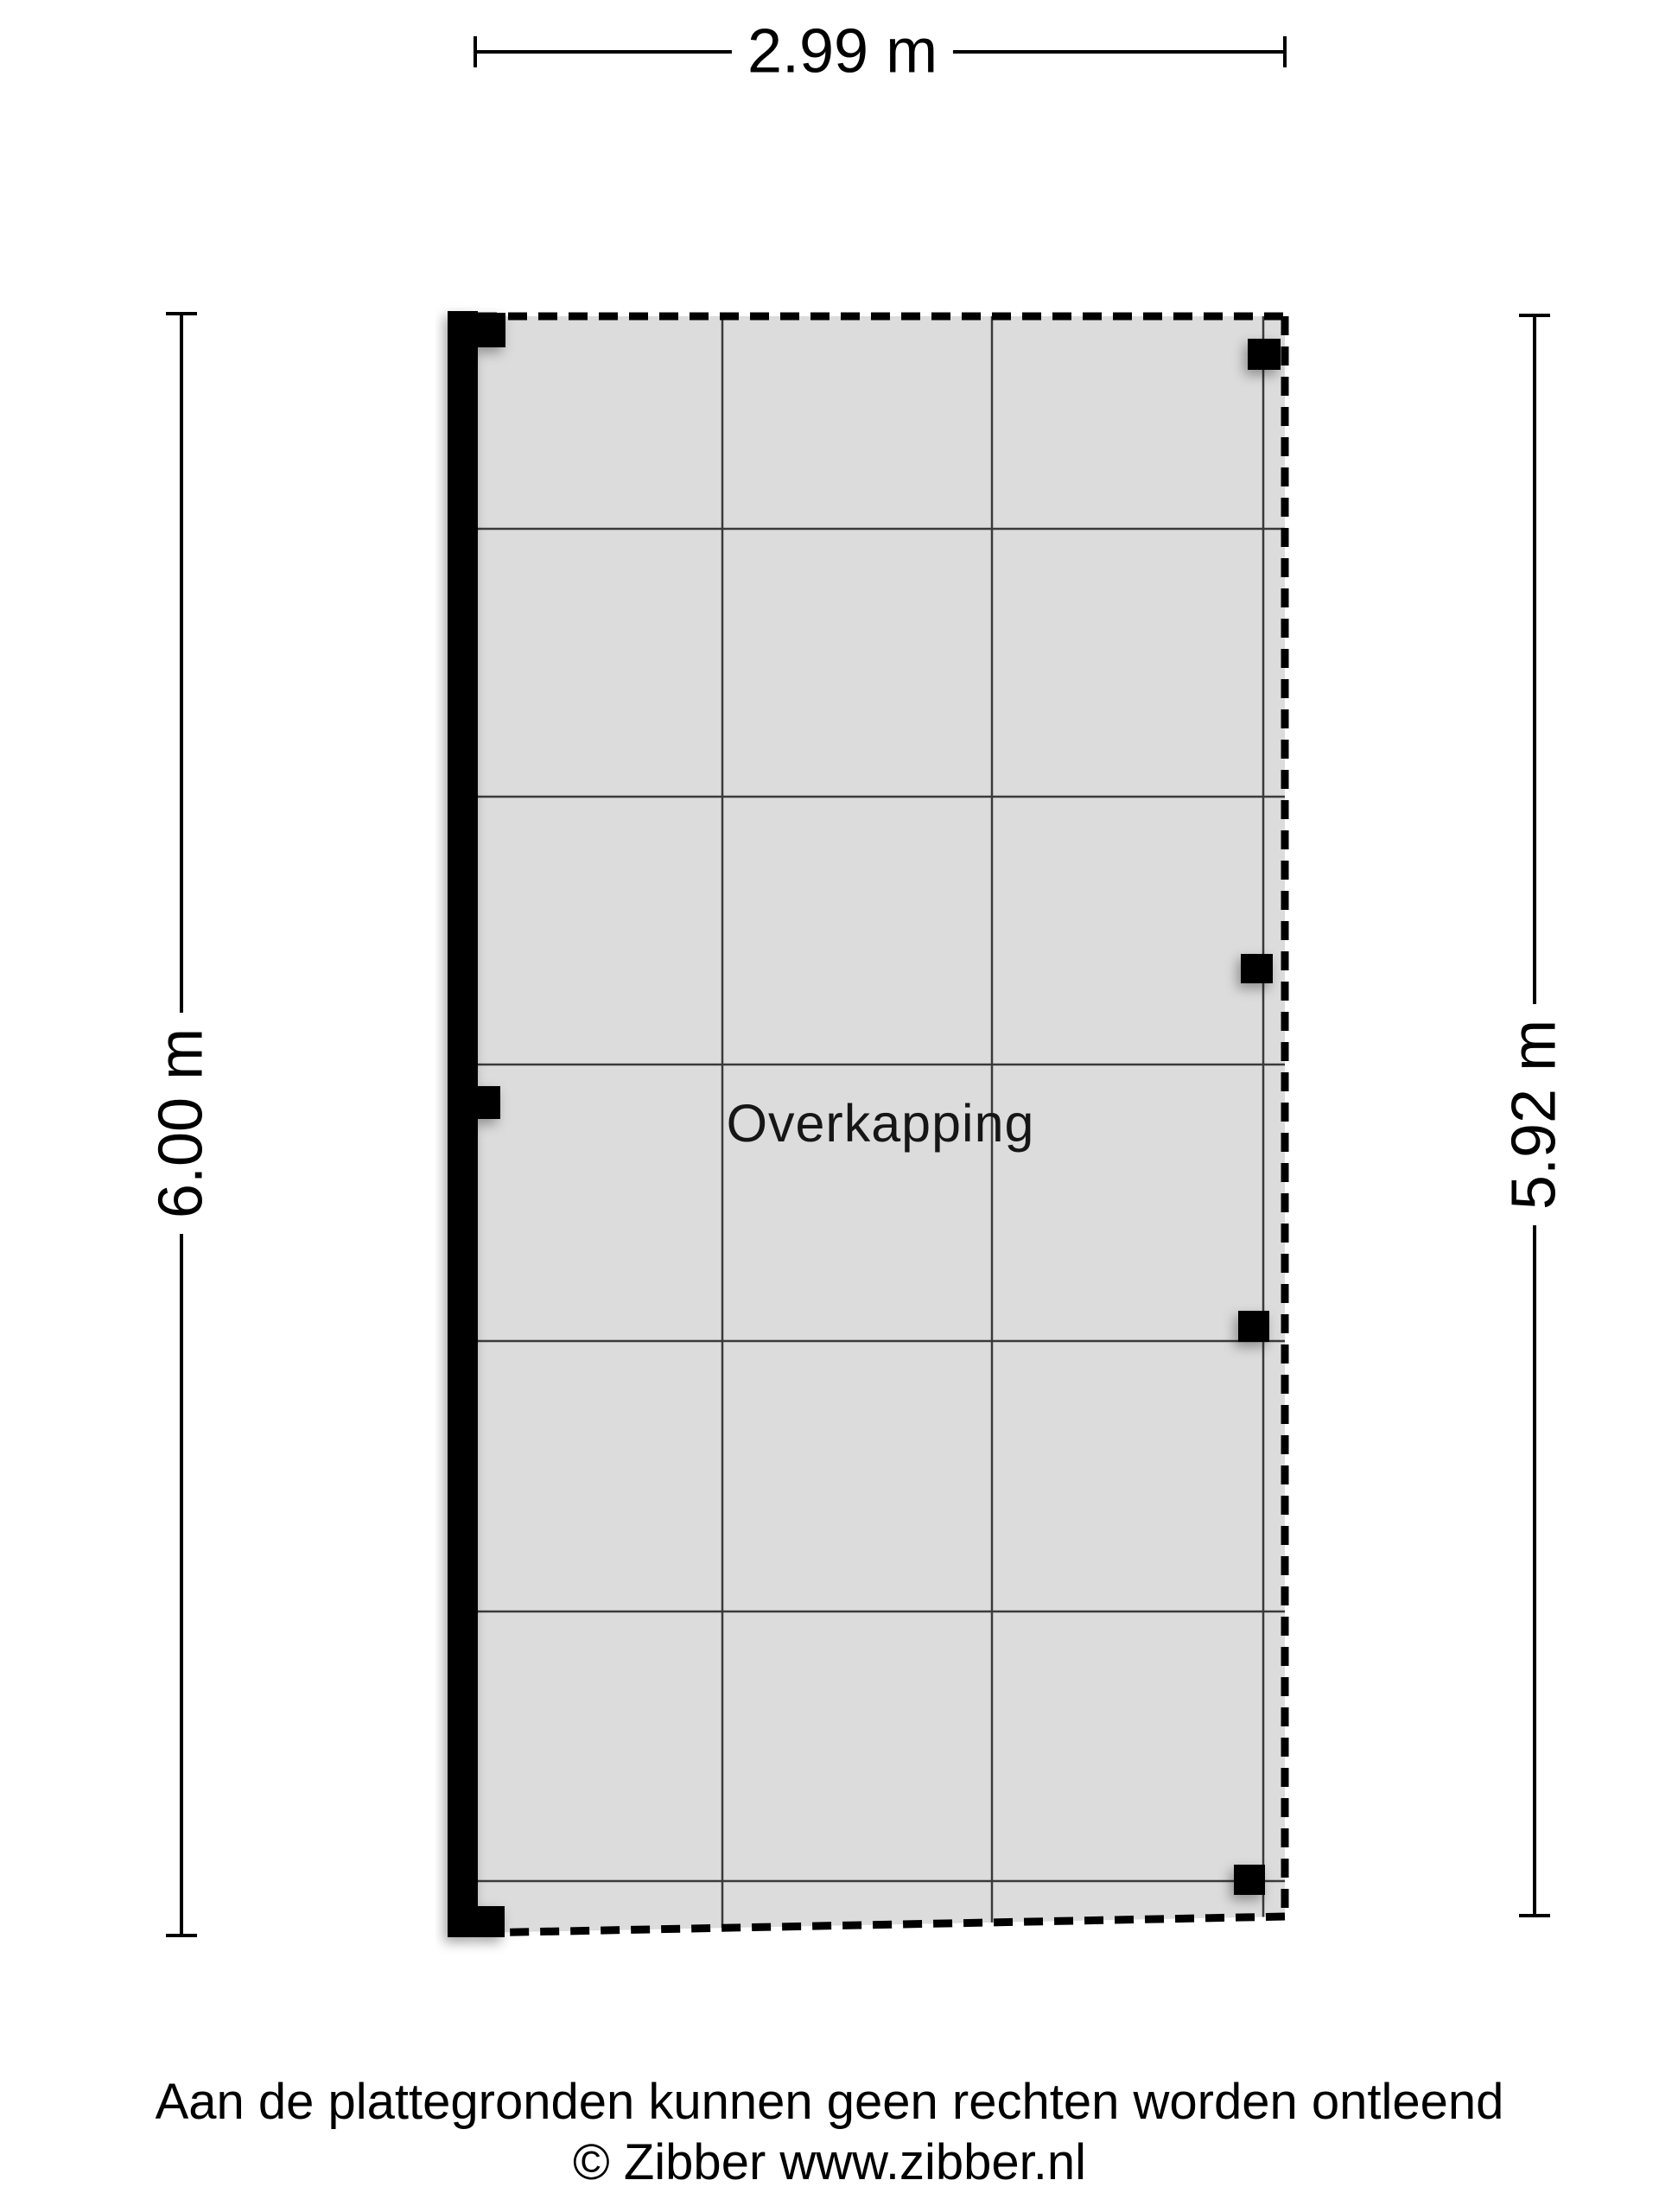  I want to click on copyright-text: © Zibber www.zibber.nl, so click(829, 2162).